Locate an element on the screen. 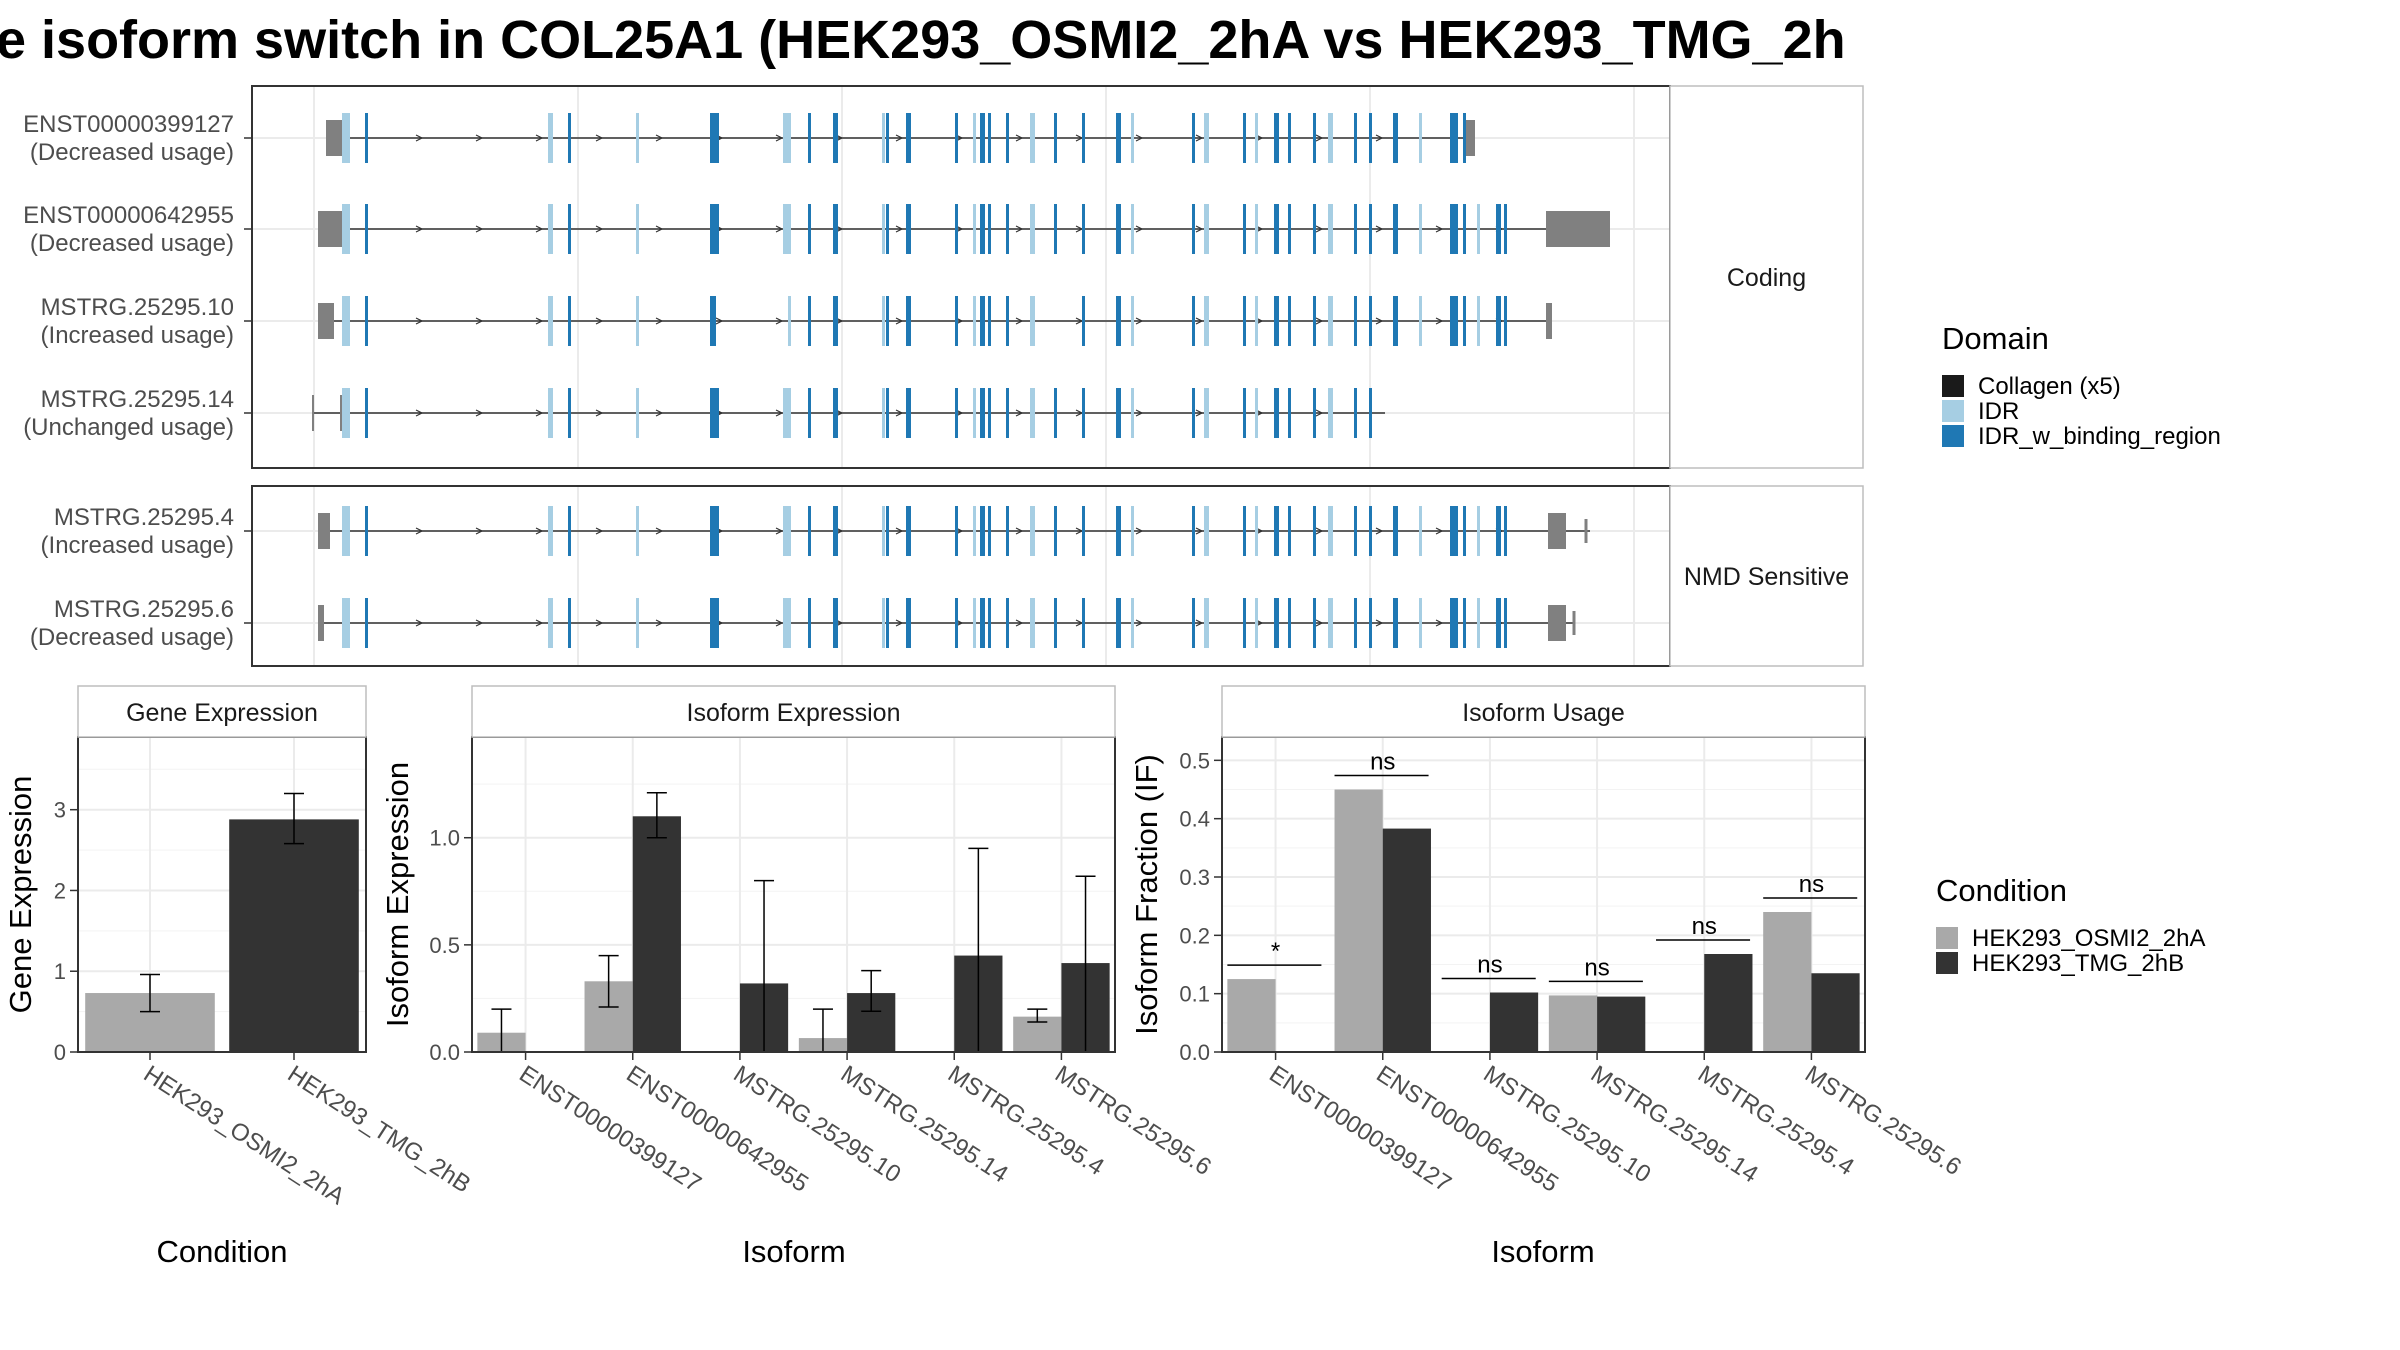  y-tick-label: 3 is located at coordinates (60, 810).